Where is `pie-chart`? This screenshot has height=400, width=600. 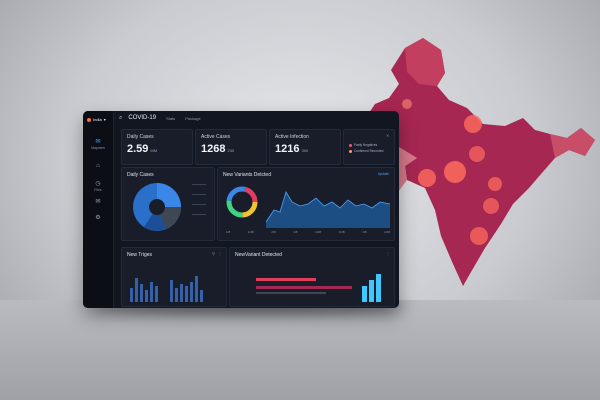 pie-chart is located at coordinates (157, 207).